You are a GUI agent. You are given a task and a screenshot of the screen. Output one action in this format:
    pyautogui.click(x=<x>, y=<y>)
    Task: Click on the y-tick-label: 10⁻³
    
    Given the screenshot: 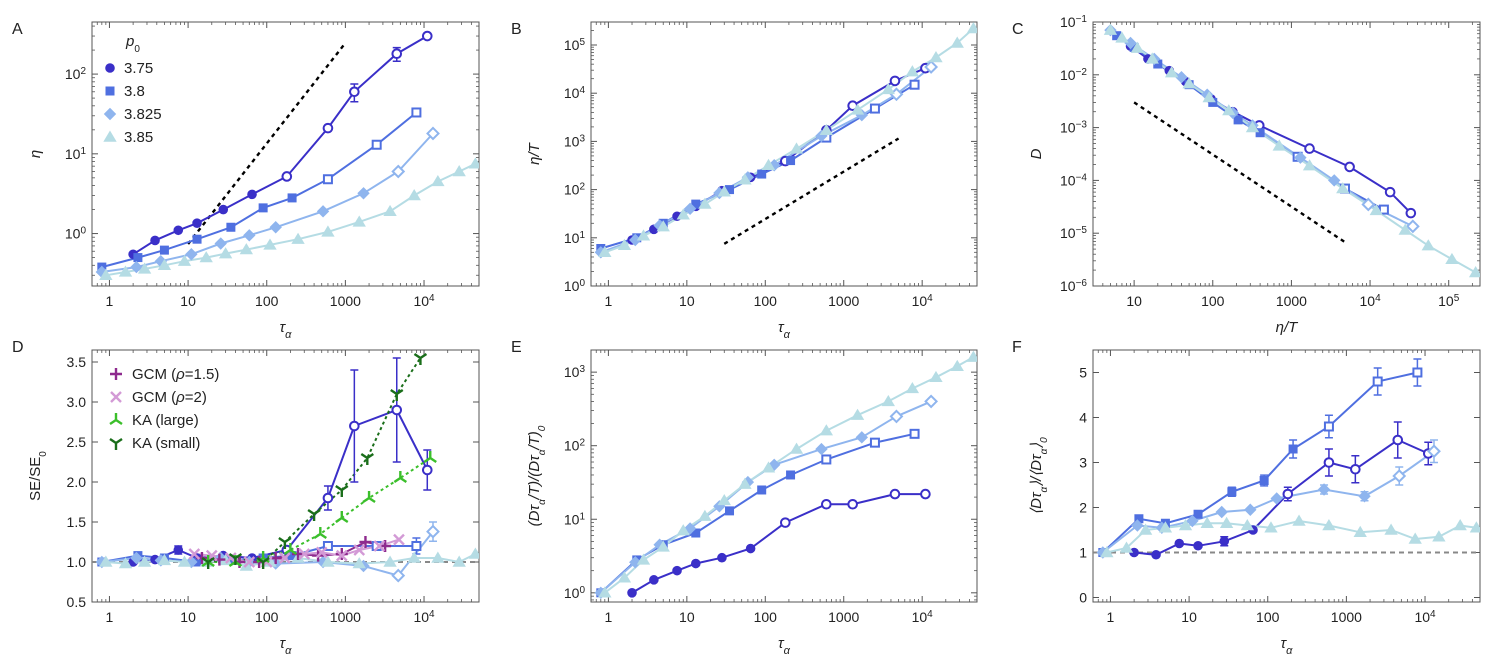 What is the action you would take?
    pyautogui.click(x=1073, y=127)
    